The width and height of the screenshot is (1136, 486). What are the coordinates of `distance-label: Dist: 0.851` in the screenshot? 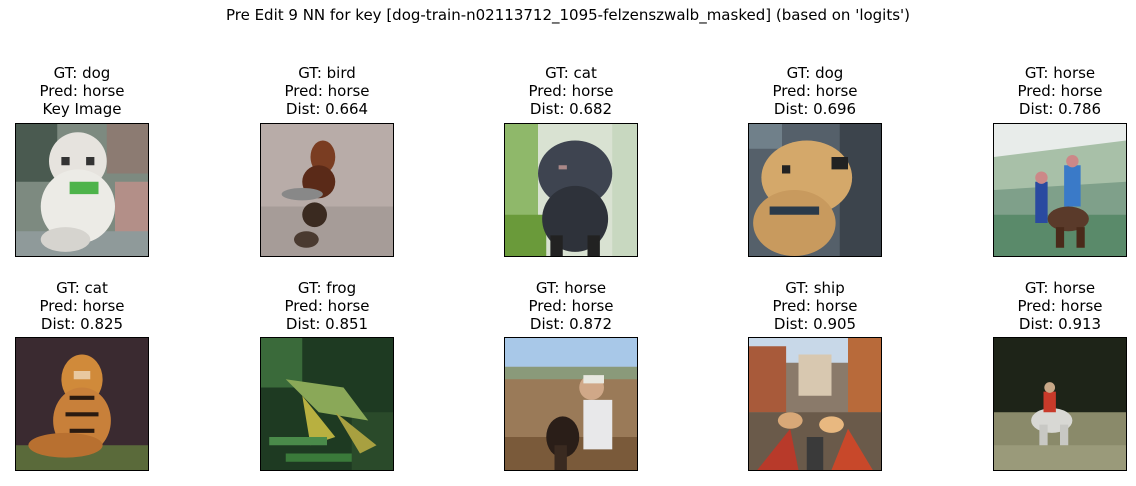 It's located at (327, 324).